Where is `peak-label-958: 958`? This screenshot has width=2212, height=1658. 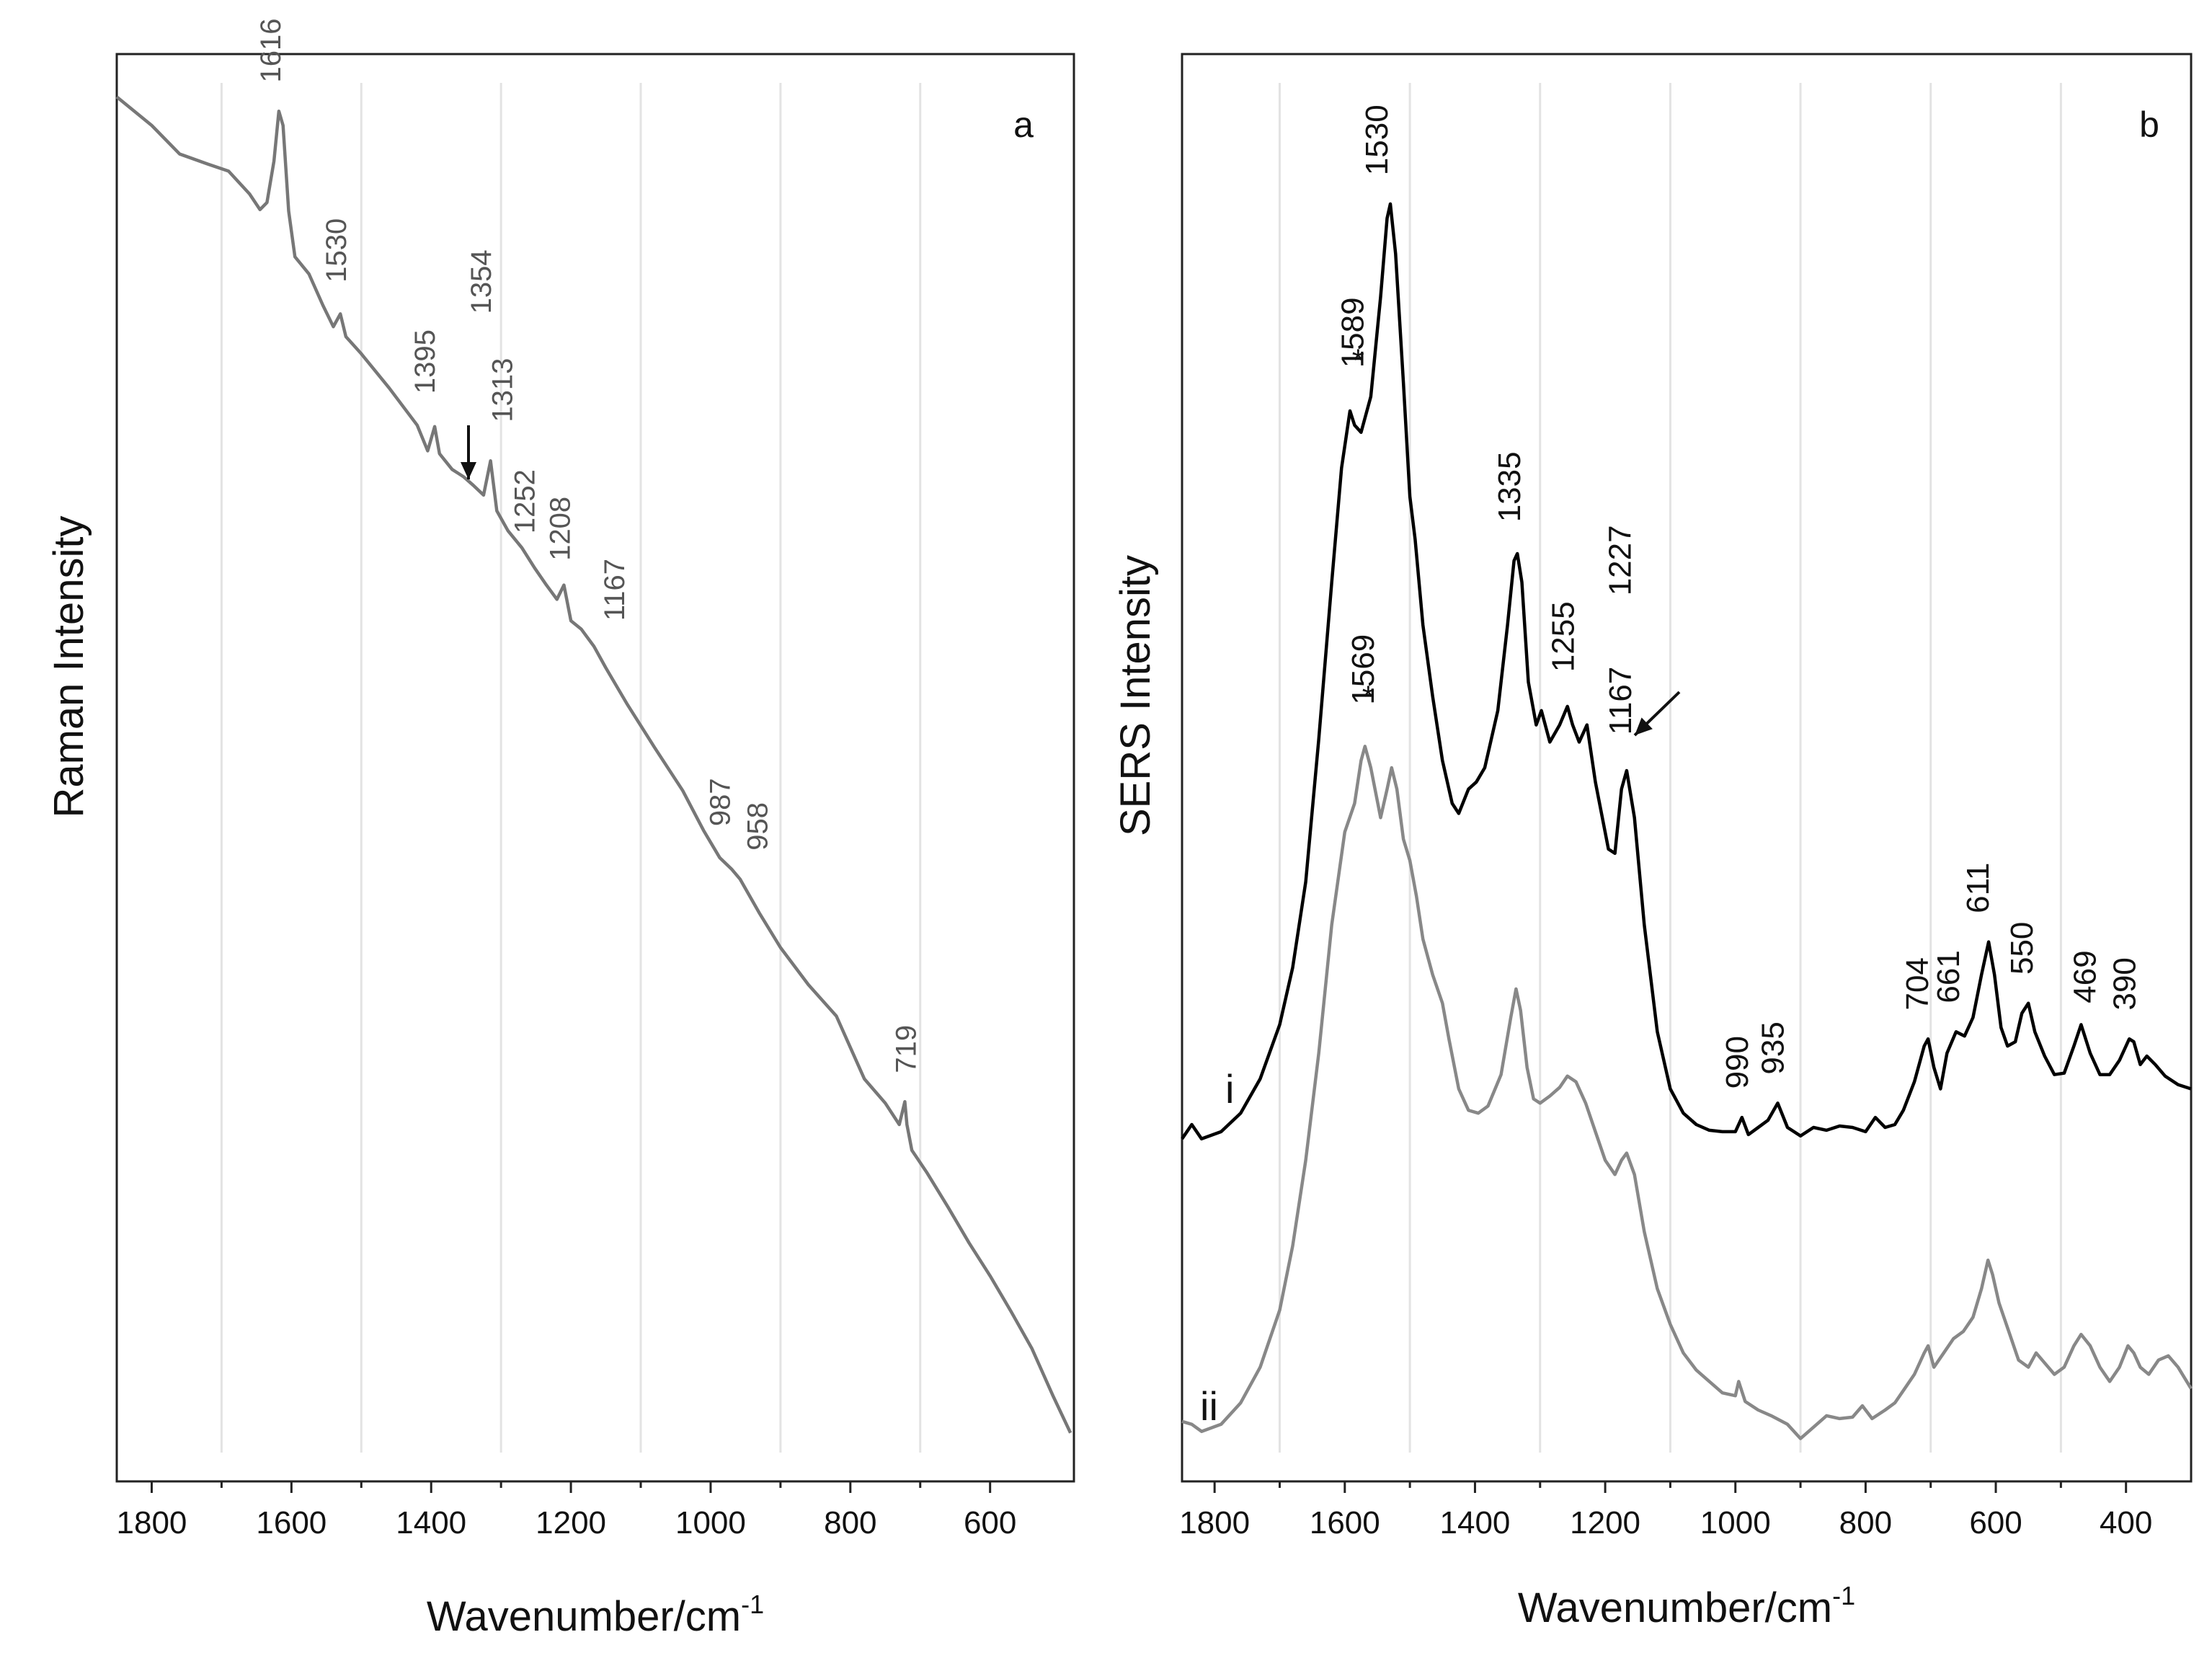
peak-label-958: 958 is located at coordinates (758, 826).